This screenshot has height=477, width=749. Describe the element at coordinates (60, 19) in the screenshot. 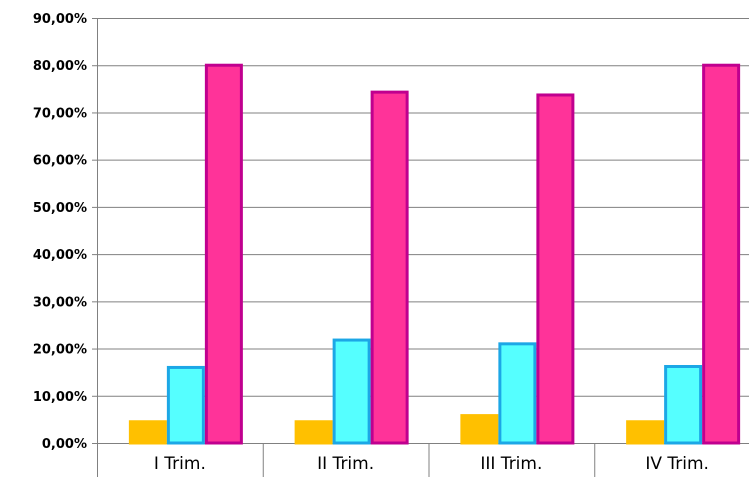

I see `y-tick-label: 90,00%` at that location.